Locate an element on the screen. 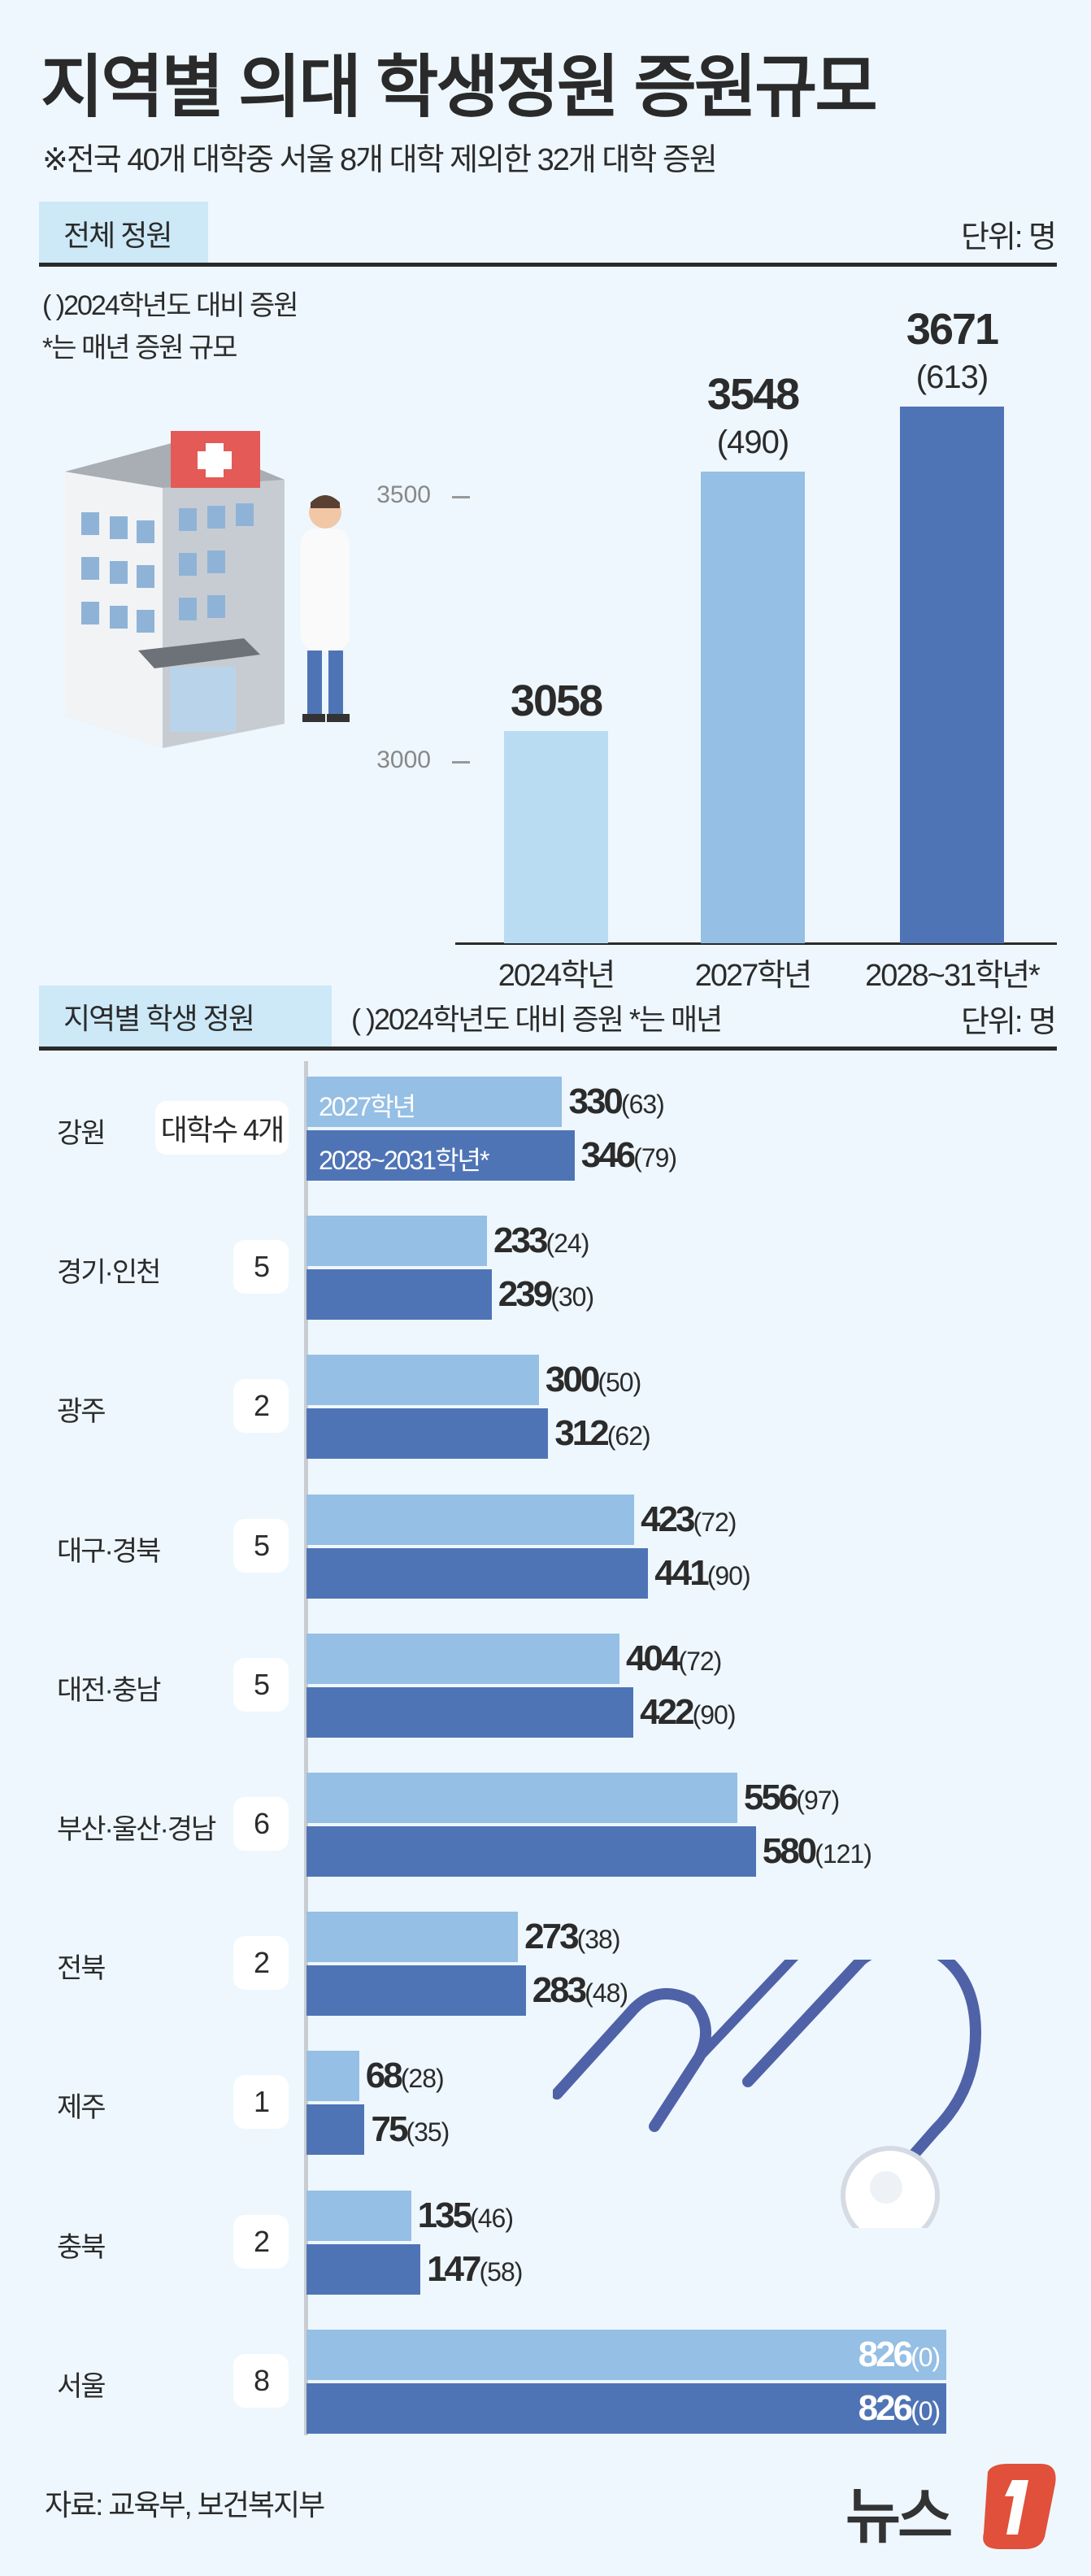 This screenshot has height=2576, width=1091. value-number: 147 is located at coordinates (454, 2269).